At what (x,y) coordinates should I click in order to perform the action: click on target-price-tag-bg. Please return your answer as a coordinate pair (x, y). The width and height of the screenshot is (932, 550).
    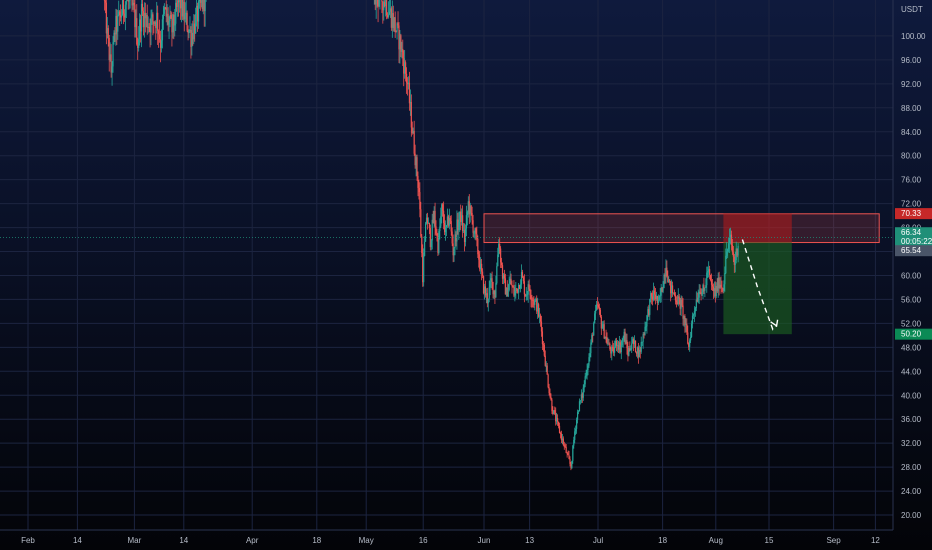
    Looking at the image, I should click on (913, 334).